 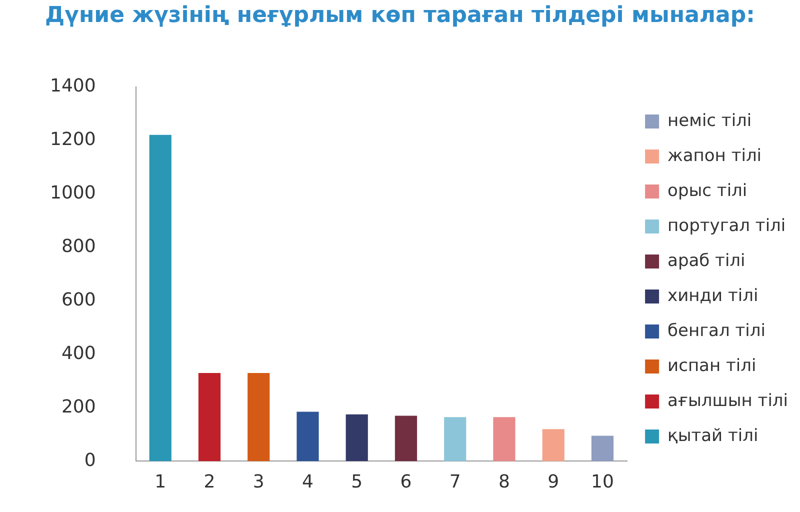 I want to click on y-tick-label: 0, so click(x=90, y=460).